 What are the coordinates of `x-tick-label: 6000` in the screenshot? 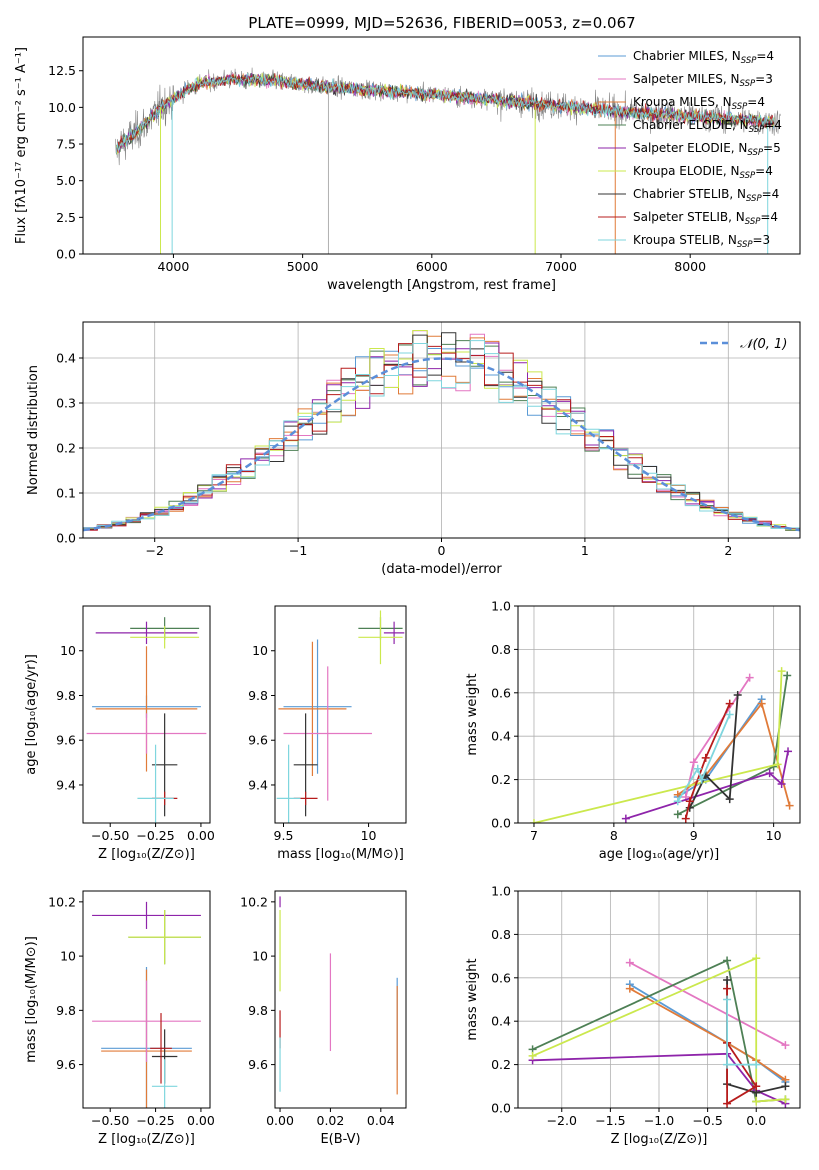 It's located at (432, 266).